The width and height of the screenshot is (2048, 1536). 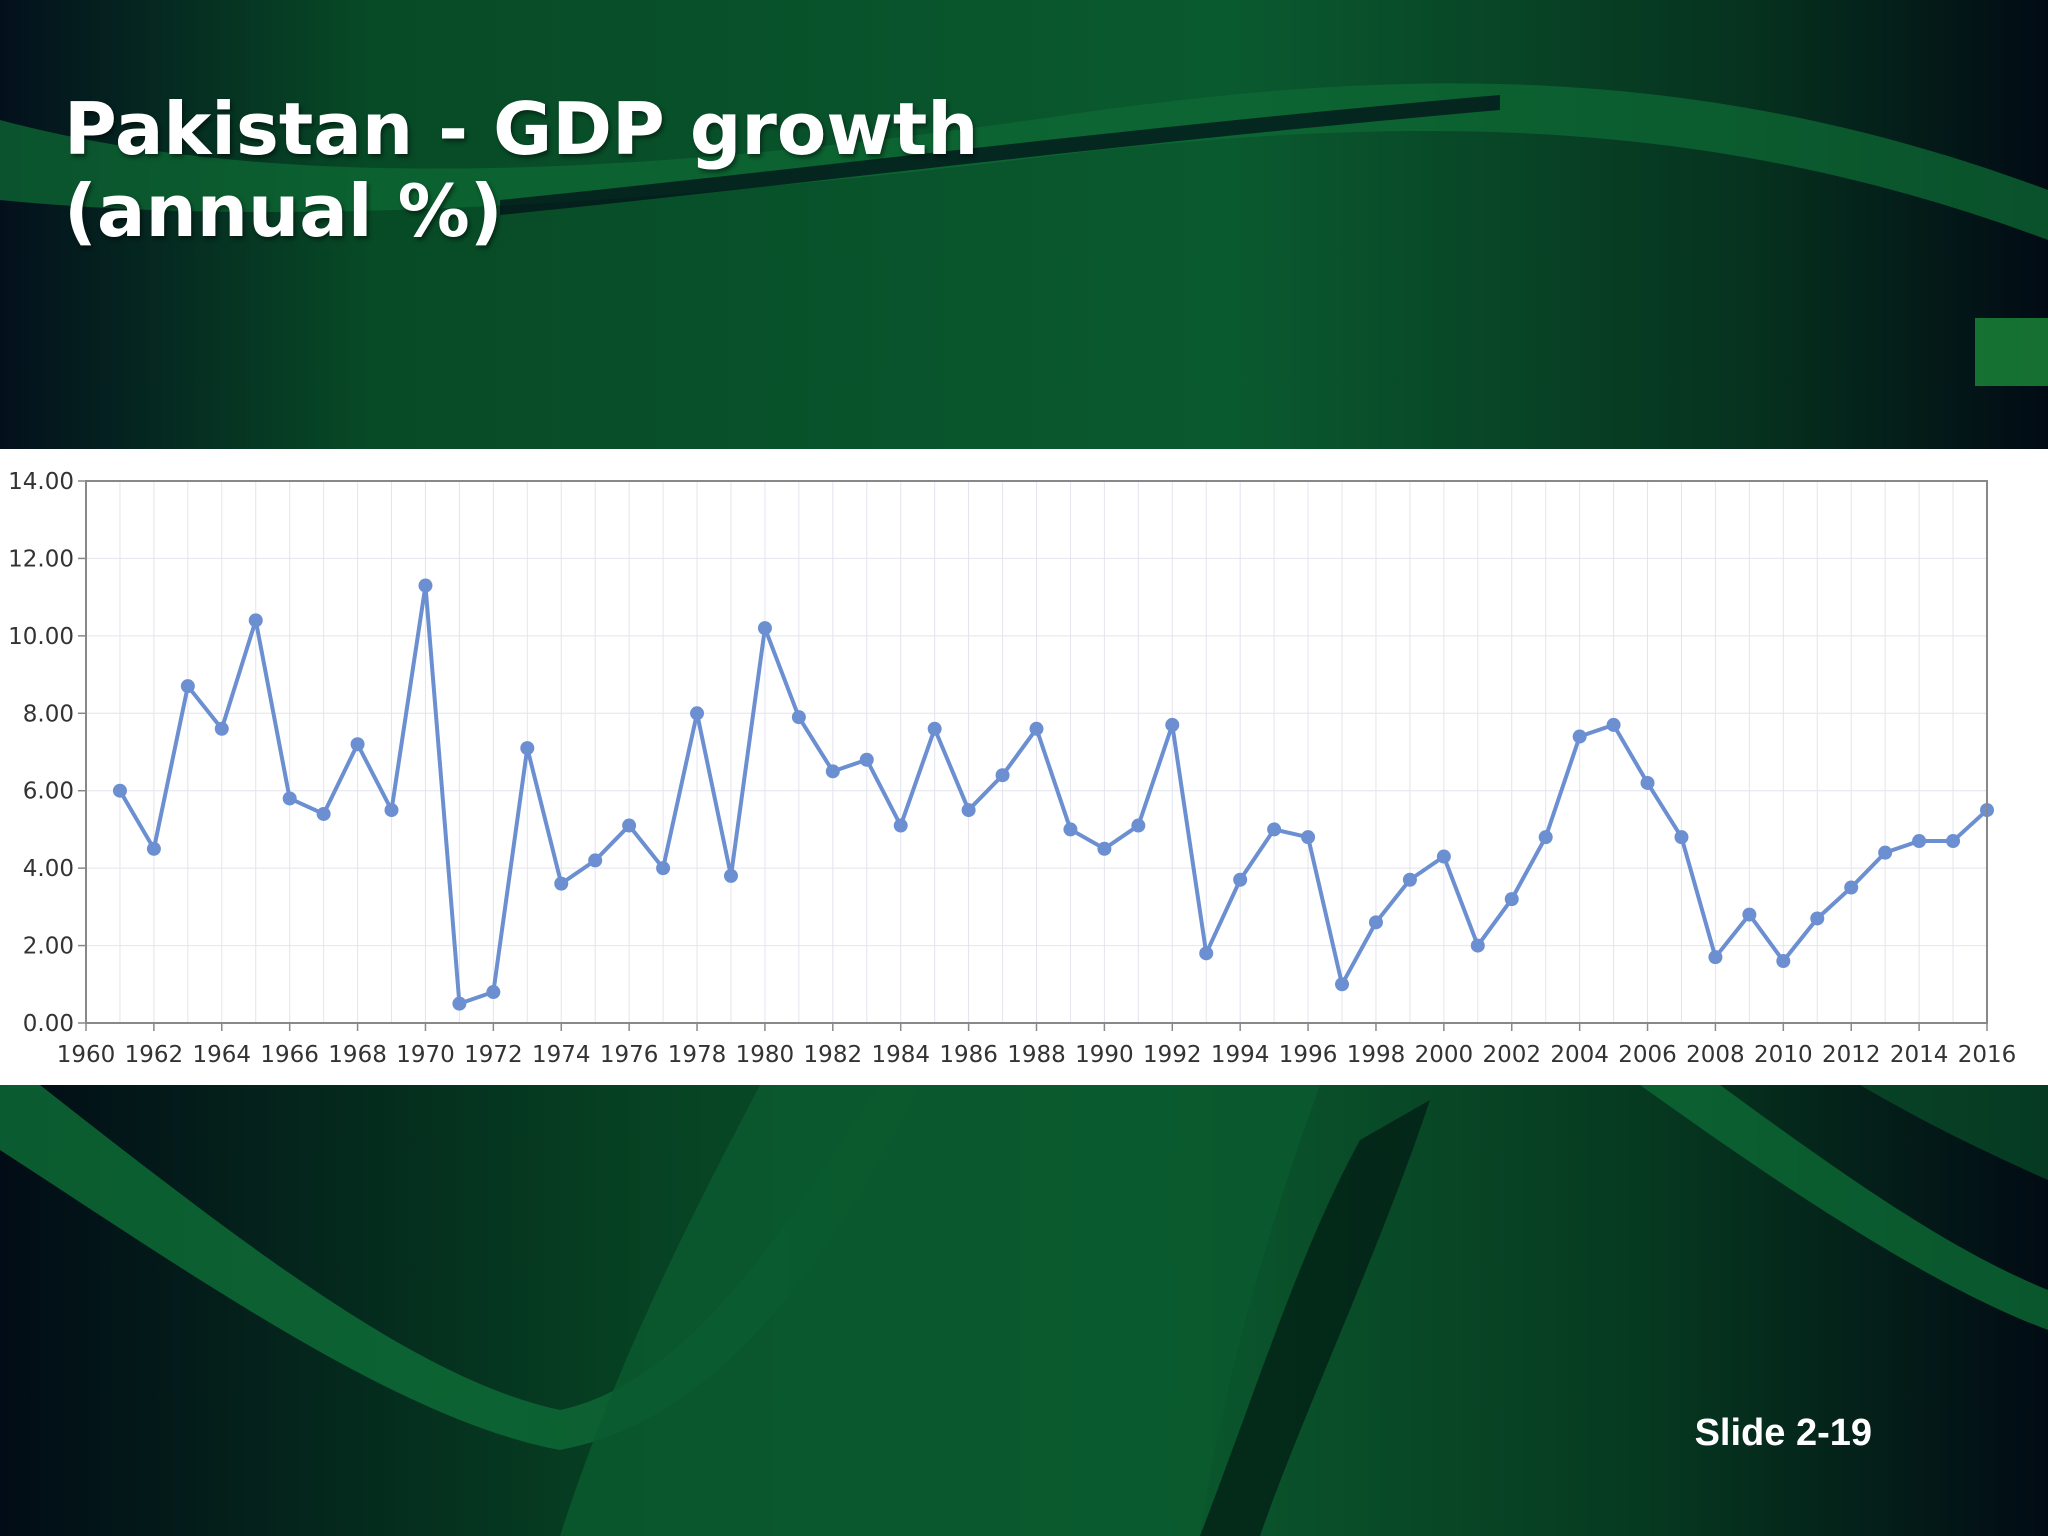 What do you see at coordinates (629, 1055) in the screenshot?
I see `x-tick-label: 1976` at bounding box center [629, 1055].